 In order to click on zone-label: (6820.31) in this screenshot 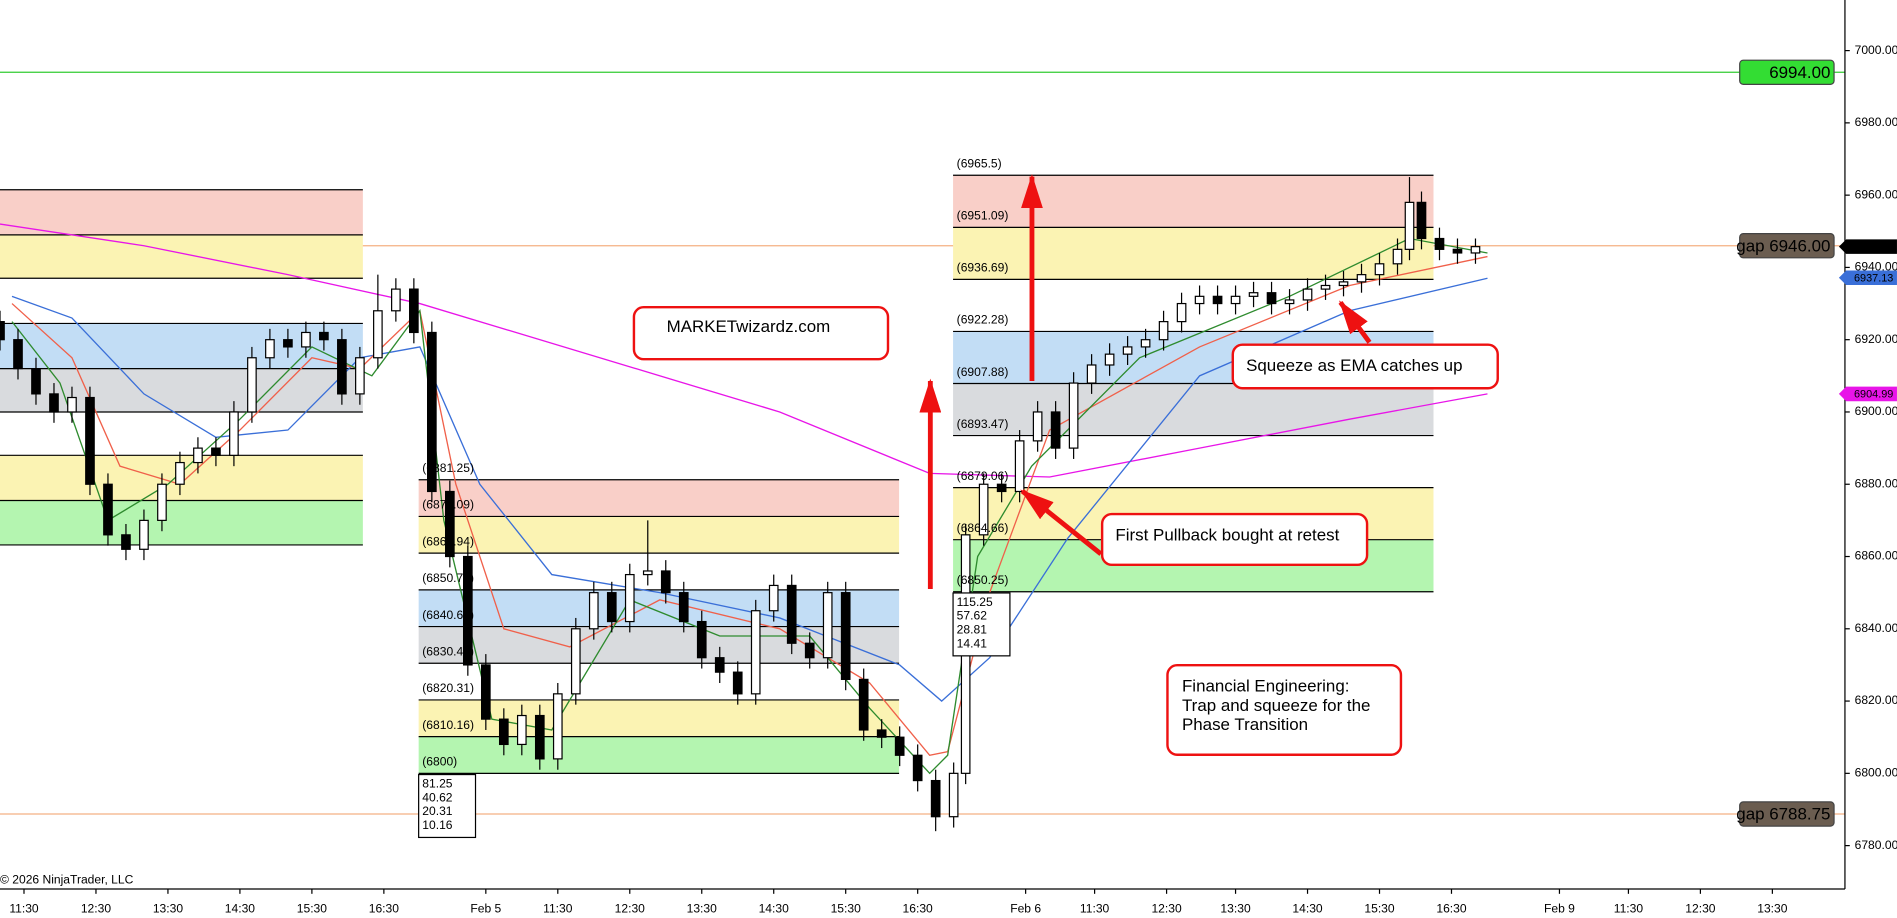, I will do `click(448, 688)`.